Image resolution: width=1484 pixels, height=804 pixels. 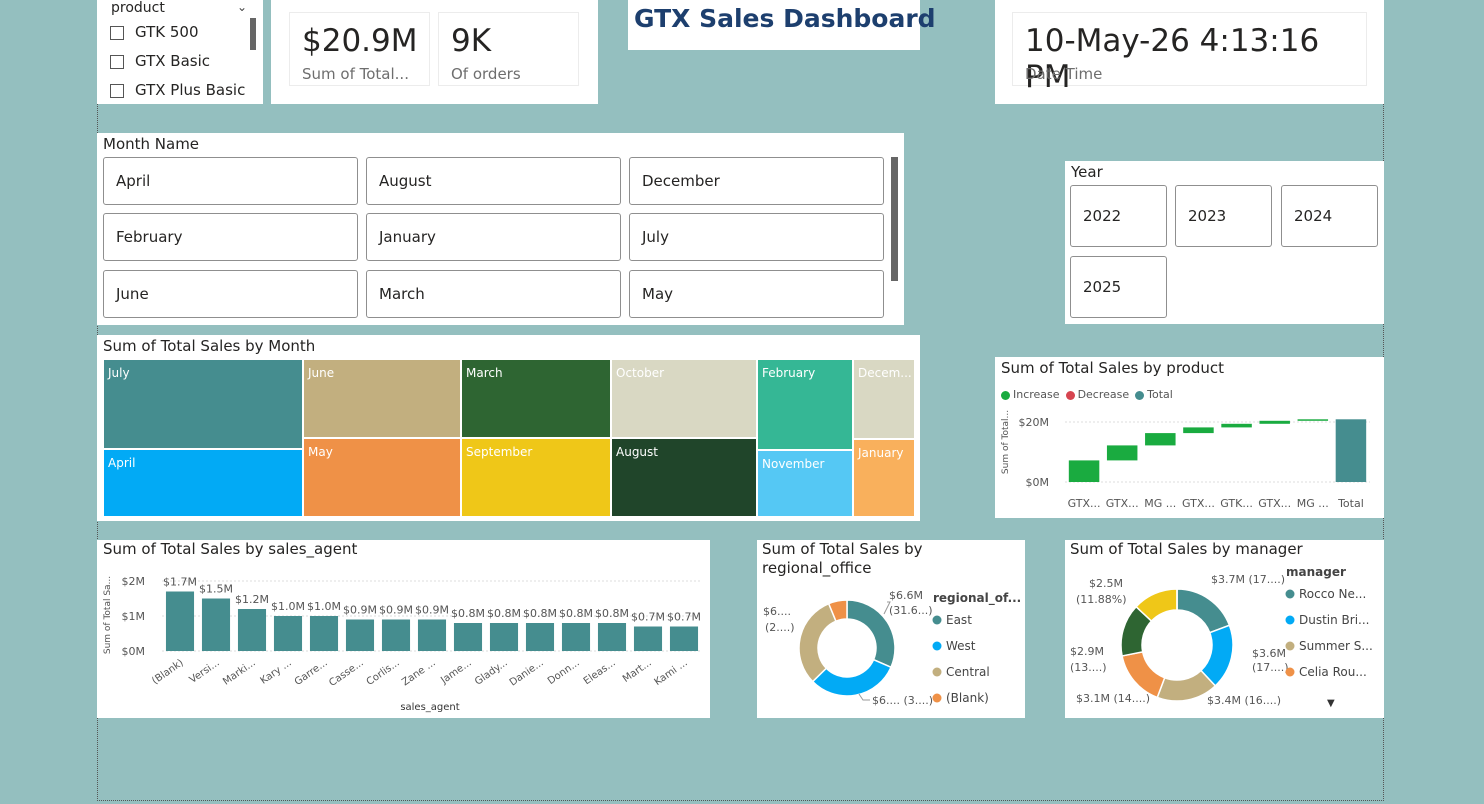 I want to click on treemap-cell-november: November, so click(x=805, y=483).